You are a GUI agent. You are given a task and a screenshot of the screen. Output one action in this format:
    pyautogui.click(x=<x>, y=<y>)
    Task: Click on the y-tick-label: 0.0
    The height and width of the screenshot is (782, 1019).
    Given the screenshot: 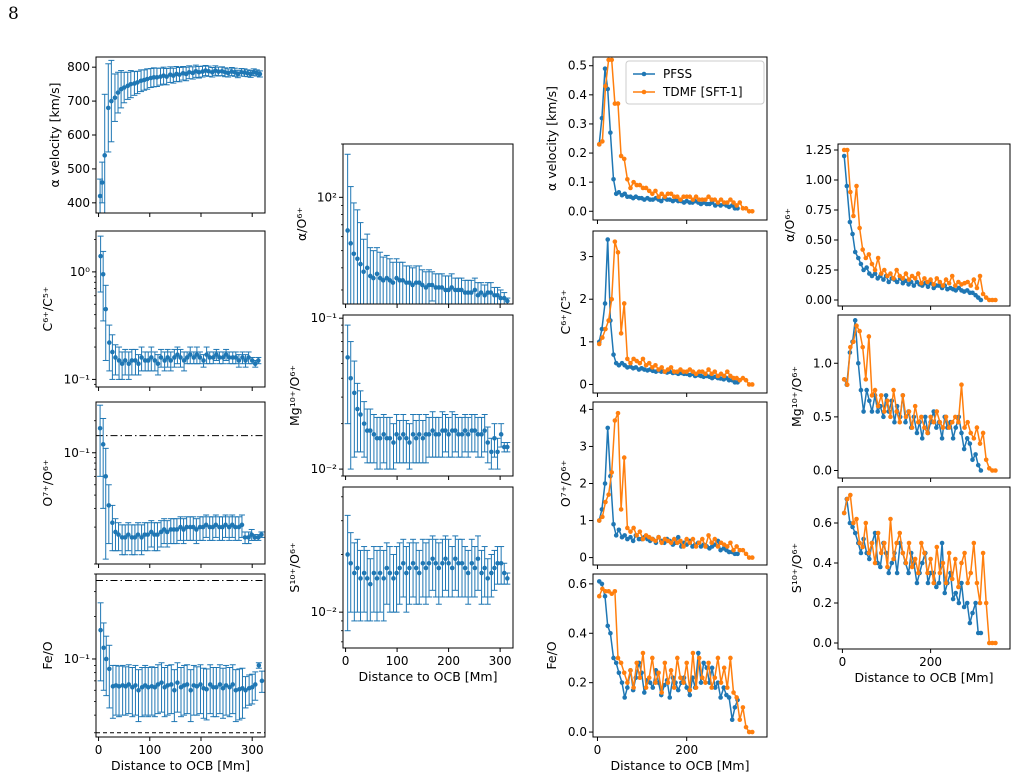 What is the action you would take?
    pyautogui.click(x=577, y=732)
    